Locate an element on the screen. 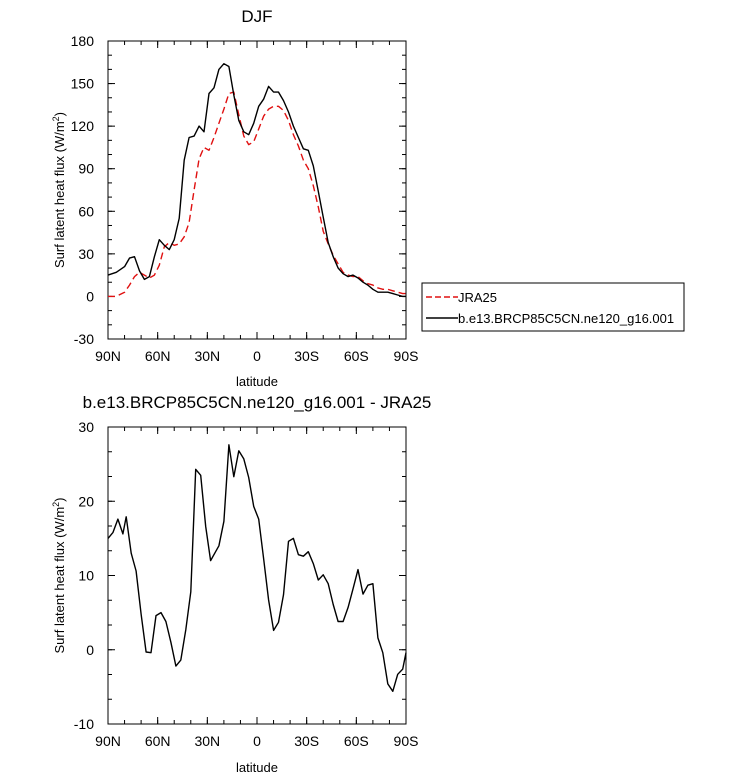 This screenshot has height=778, width=733. y-tick-label: 120 is located at coordinates (83, 126).